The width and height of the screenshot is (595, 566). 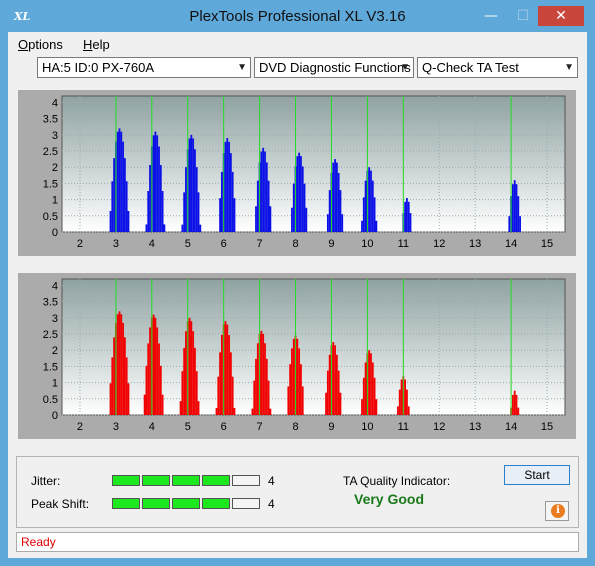 I want to click on drive-select: HA:5 ID:0 PX-760A ▼, so click(x=144, y=67).